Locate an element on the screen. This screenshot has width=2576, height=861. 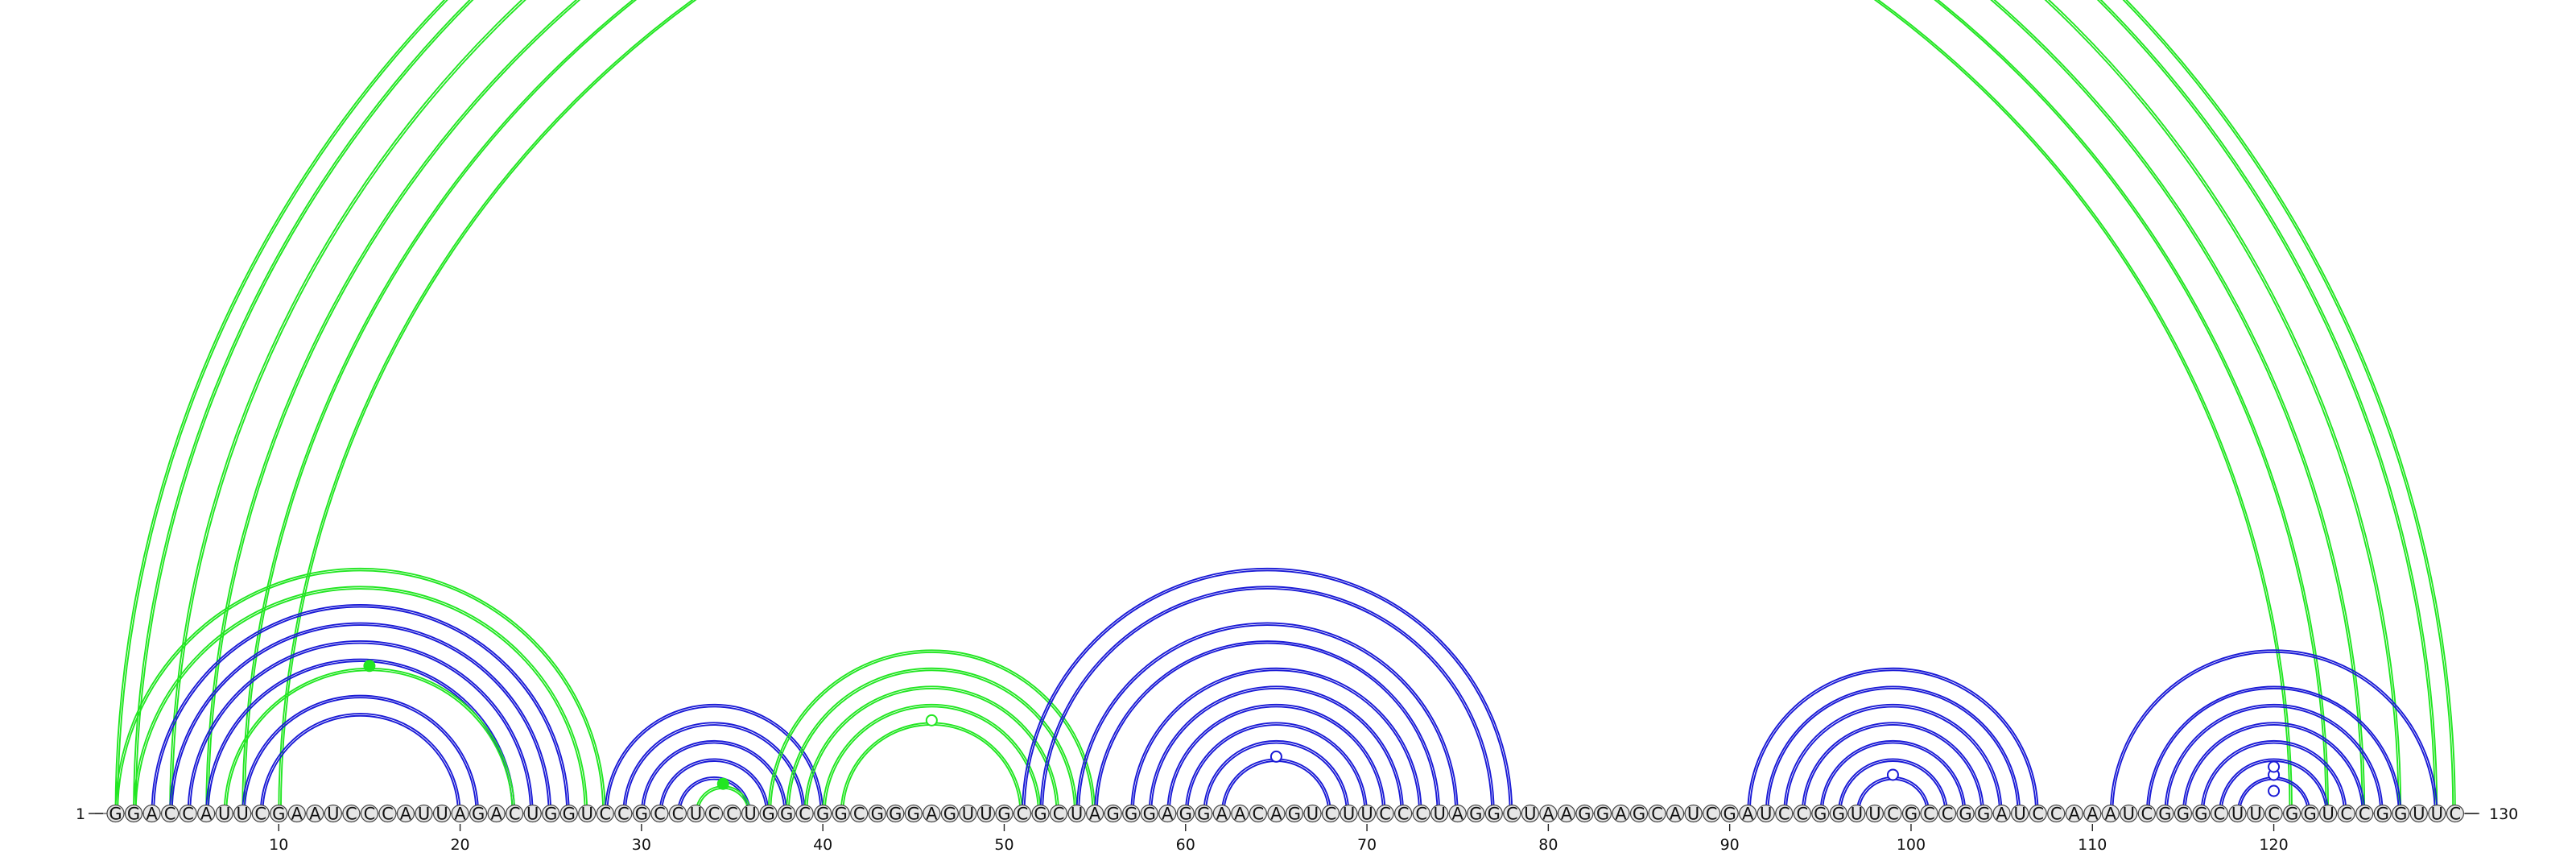
arc-40-52-line1 is located at coordinates (932, 758).